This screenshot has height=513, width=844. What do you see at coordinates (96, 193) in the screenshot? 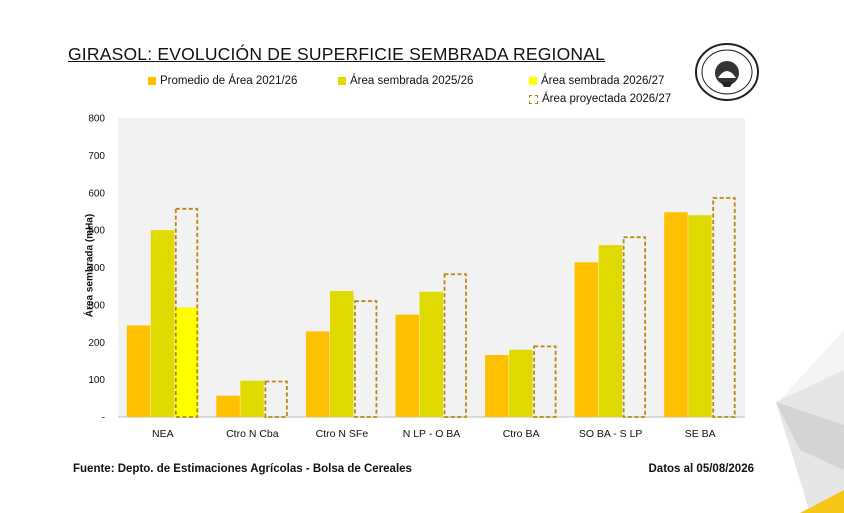
I see `y-tick-label: 600` at bounding box center [96, 193].